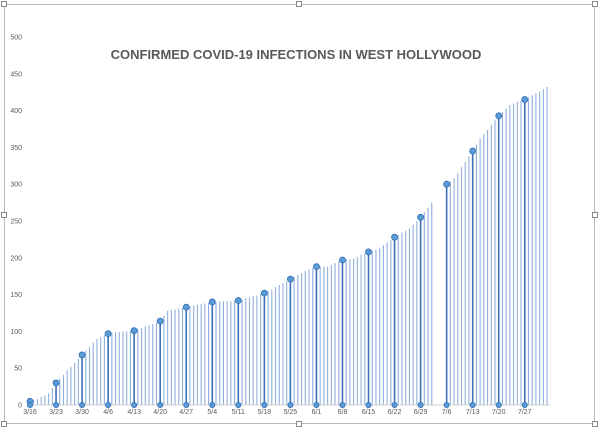 The width and height of the screenshot is (600, 429). Describe the element at coordinates (16, 148) in the screenshot. I see `y-tick-label: 350` at that location.